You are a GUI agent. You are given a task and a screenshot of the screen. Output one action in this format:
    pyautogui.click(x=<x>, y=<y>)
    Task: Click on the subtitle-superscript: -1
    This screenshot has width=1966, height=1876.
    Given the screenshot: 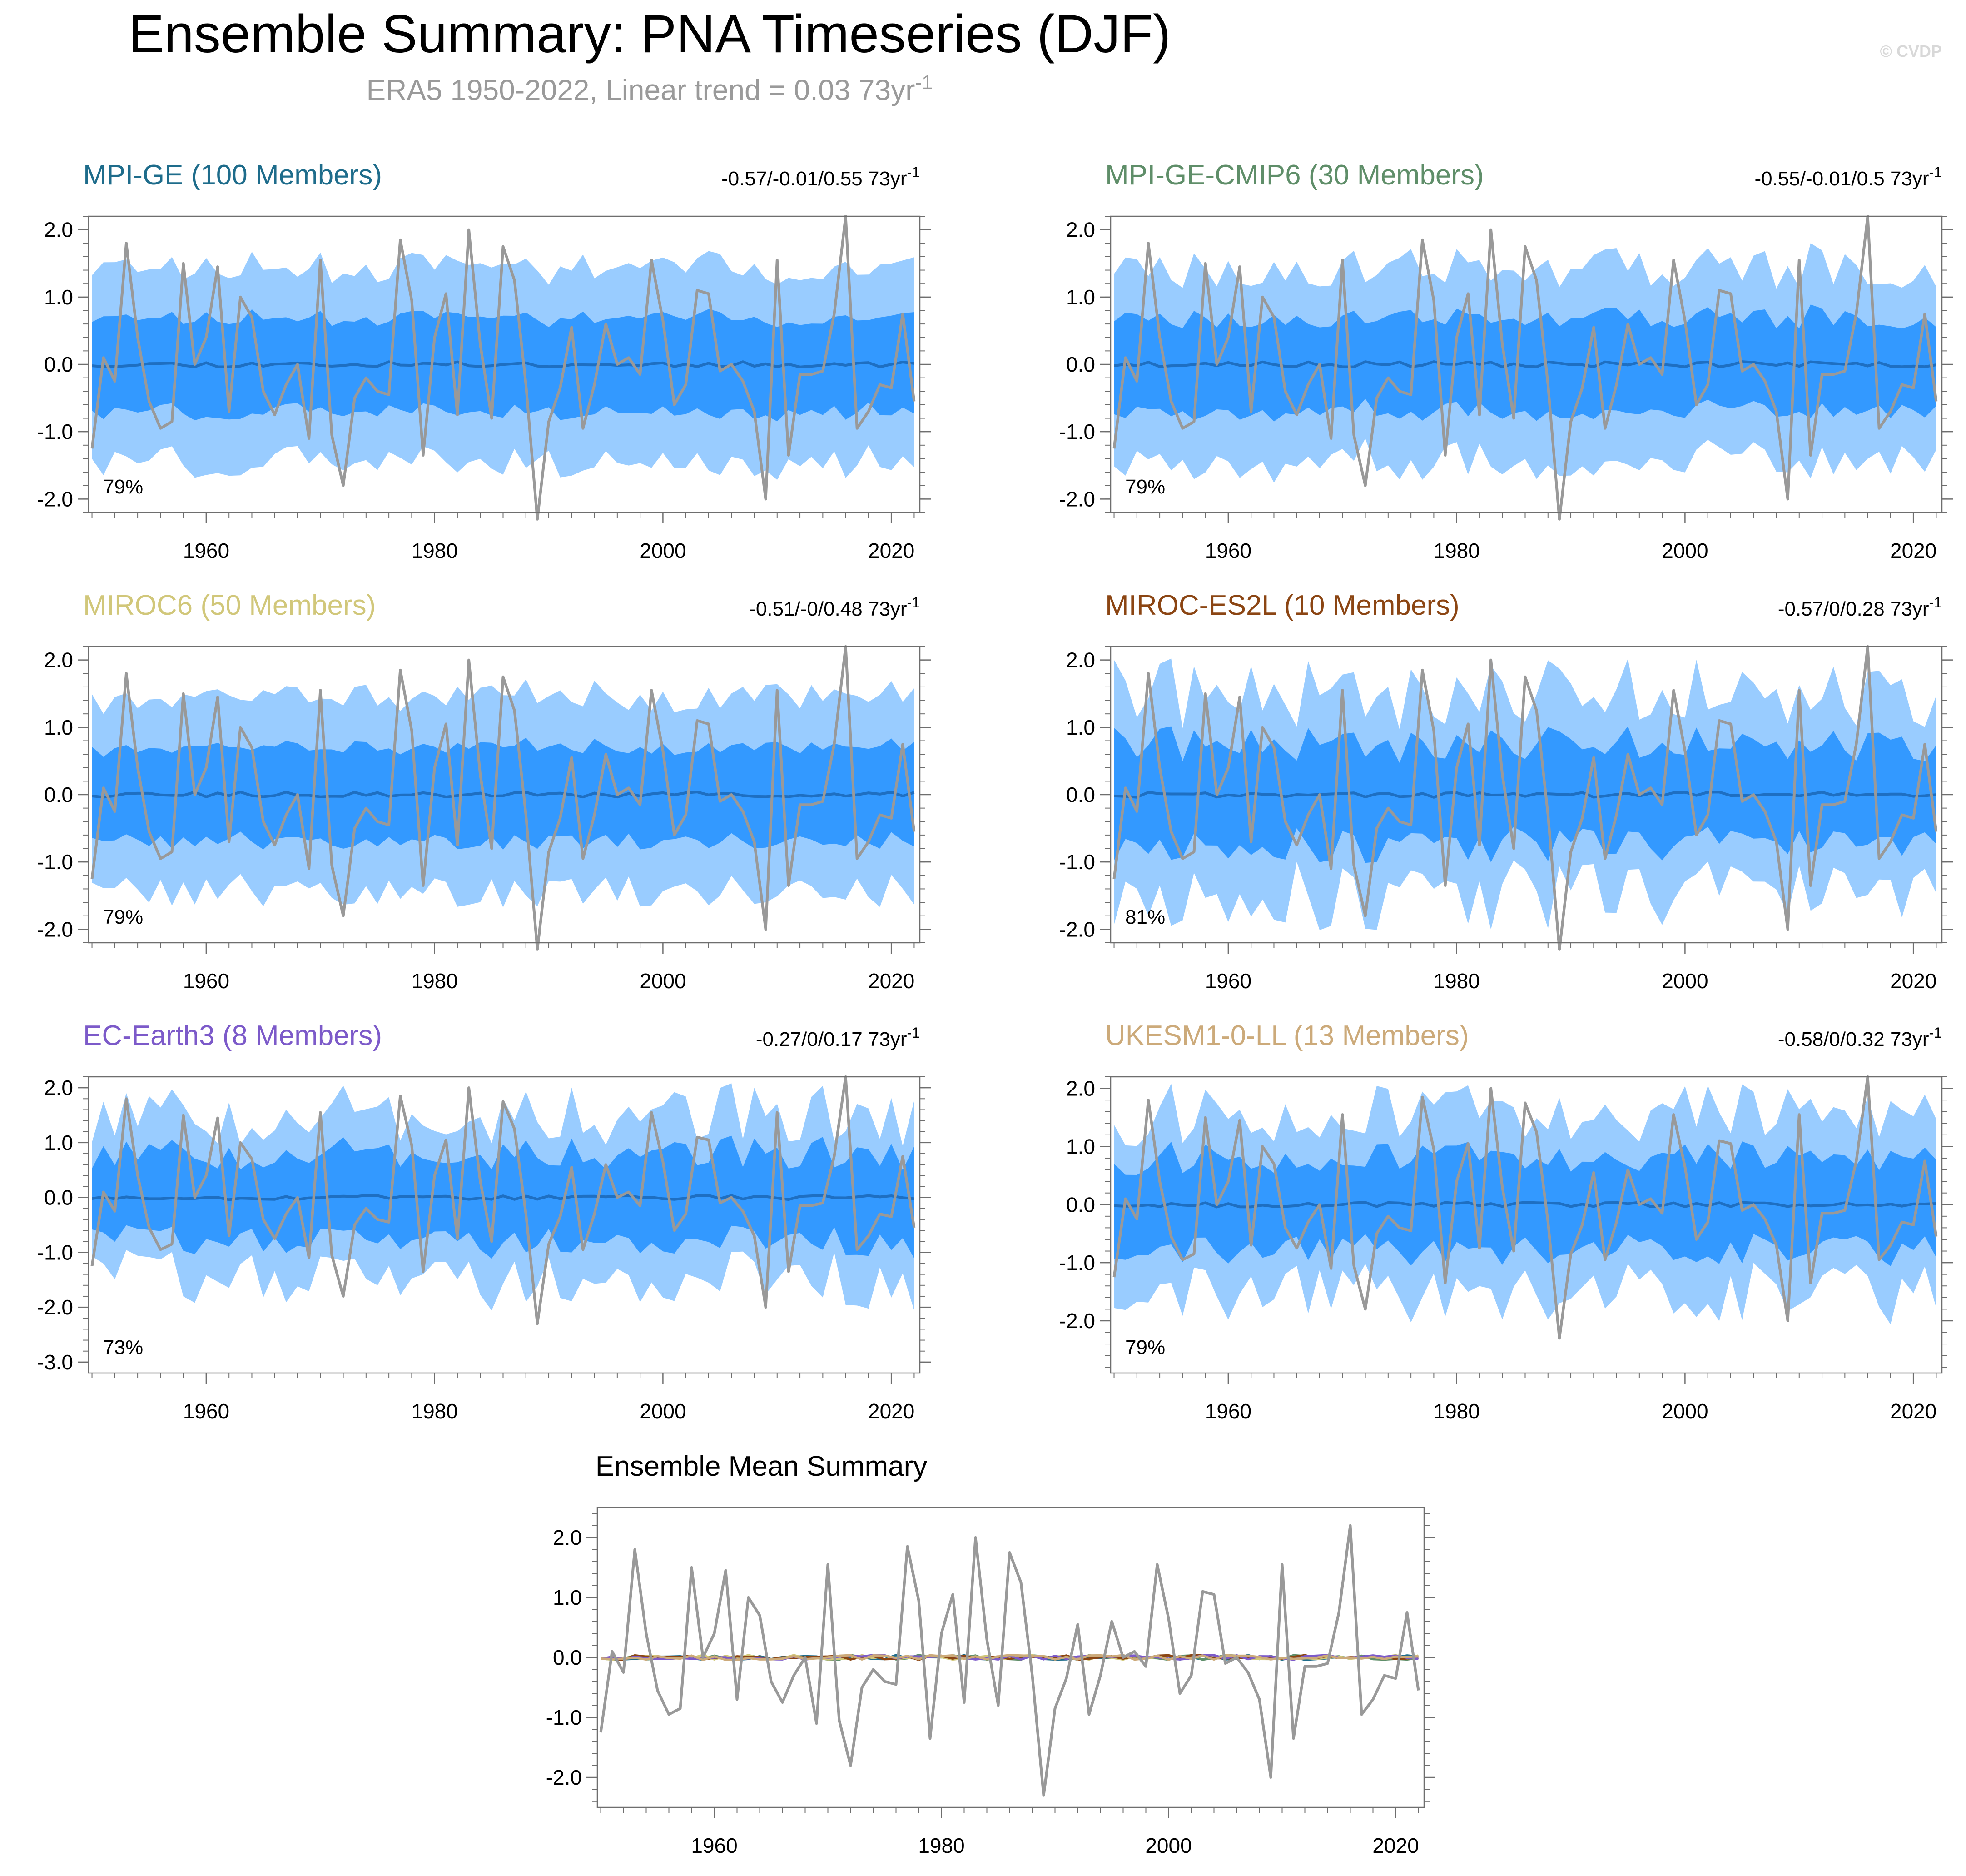 What is the action you would take?
    pyautogui.click(x=924, y=82)
    